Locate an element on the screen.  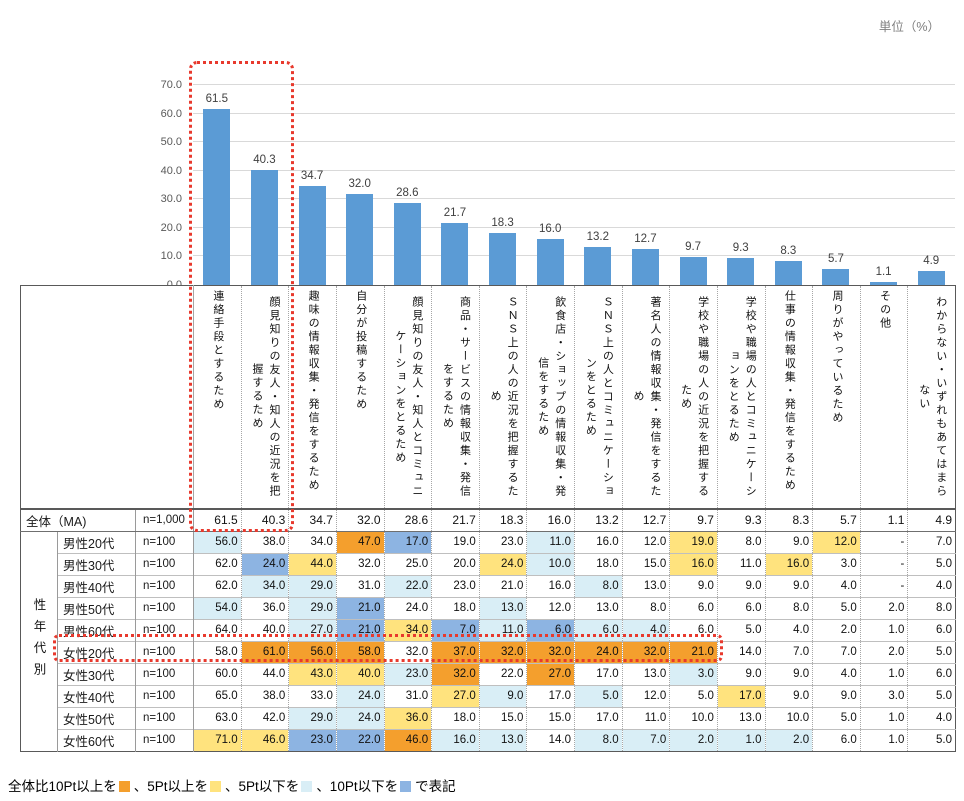
y-axis-tick-label: 20.0 is located at coordinates (171, 227).